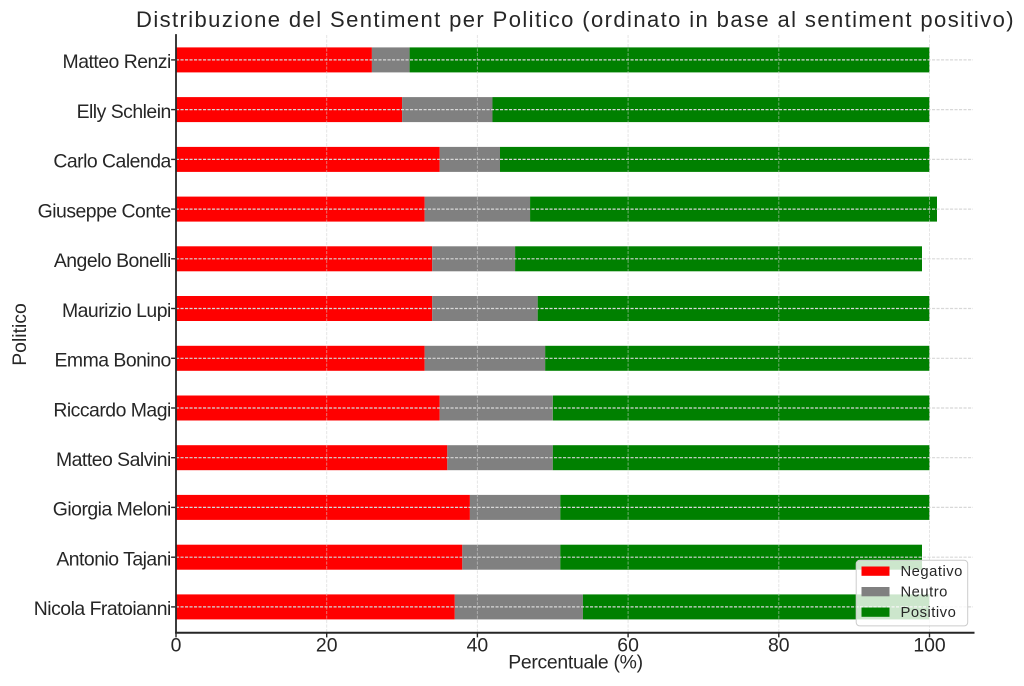 Image resolution: width=1024 pixels, height=686 pixels. Describe the element at coordinates (112, 261) in the screenshot. I see `svg-text: Angelo Bonelli` at that location.